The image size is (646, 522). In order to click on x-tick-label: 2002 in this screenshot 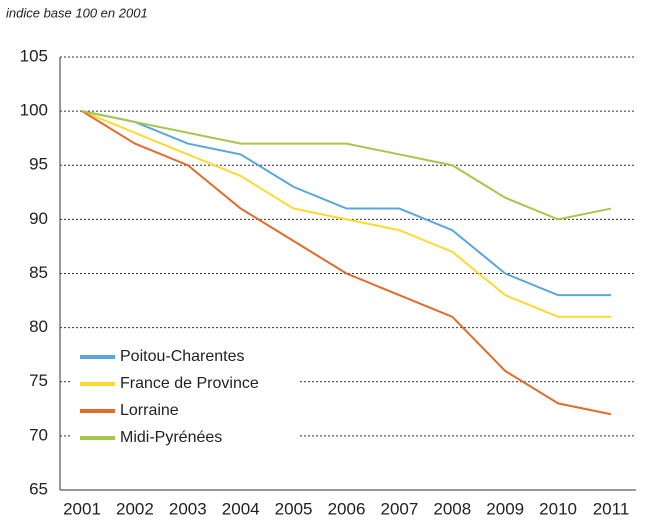, I will do `click(135, 508)`.